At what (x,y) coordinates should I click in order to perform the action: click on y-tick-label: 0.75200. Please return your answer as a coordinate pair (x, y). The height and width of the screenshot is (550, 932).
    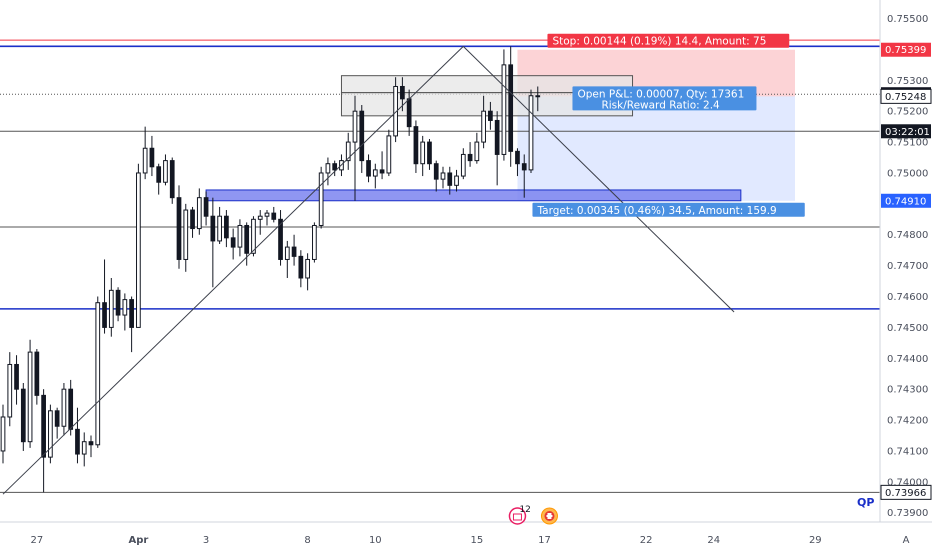
    Looking at the image, I should click on (907, 112).